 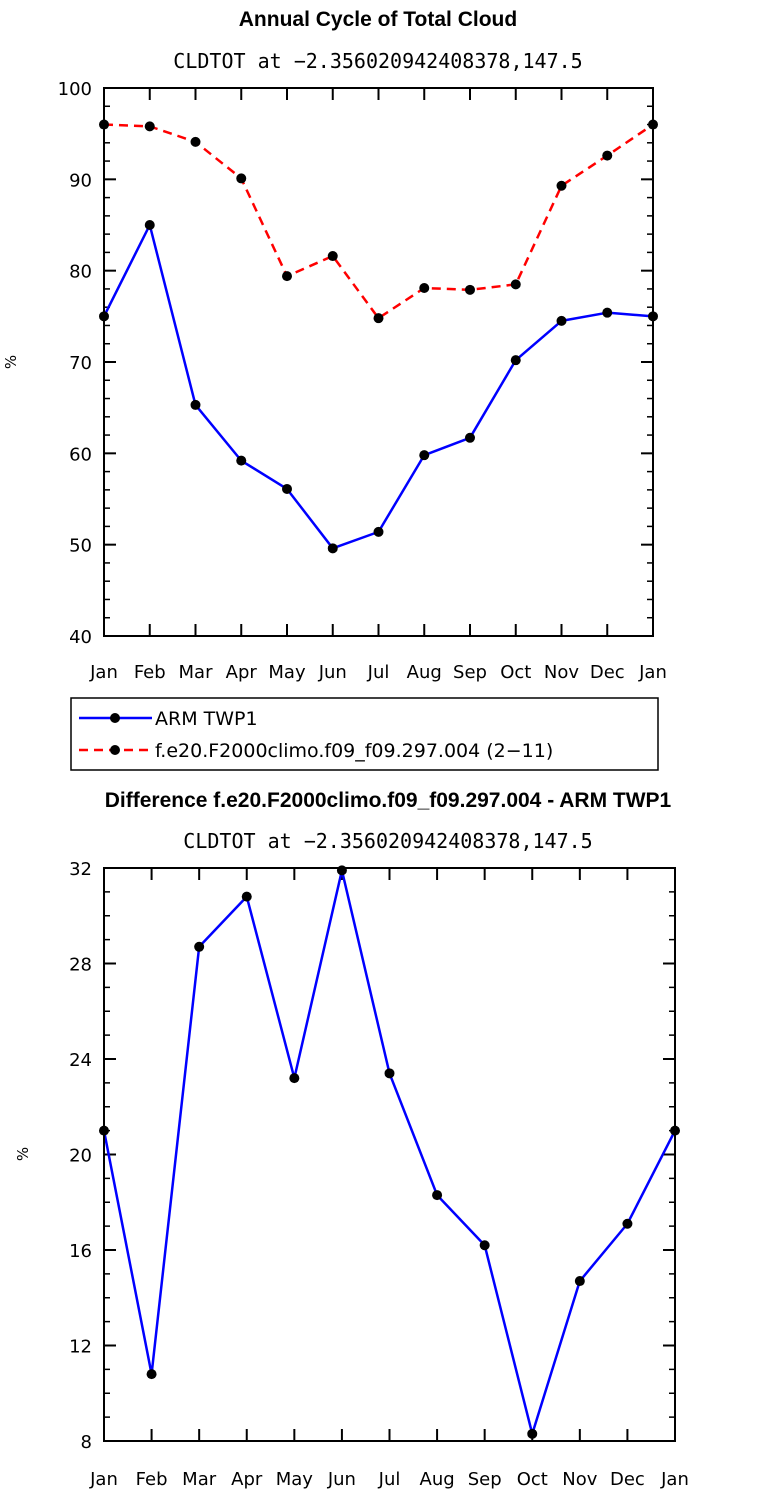 What do you see at coordinates (378, 19) in the screenshot?
I see `chart1-title: Annual Cycle of Total Cloud` at bounding box center [378, 19].